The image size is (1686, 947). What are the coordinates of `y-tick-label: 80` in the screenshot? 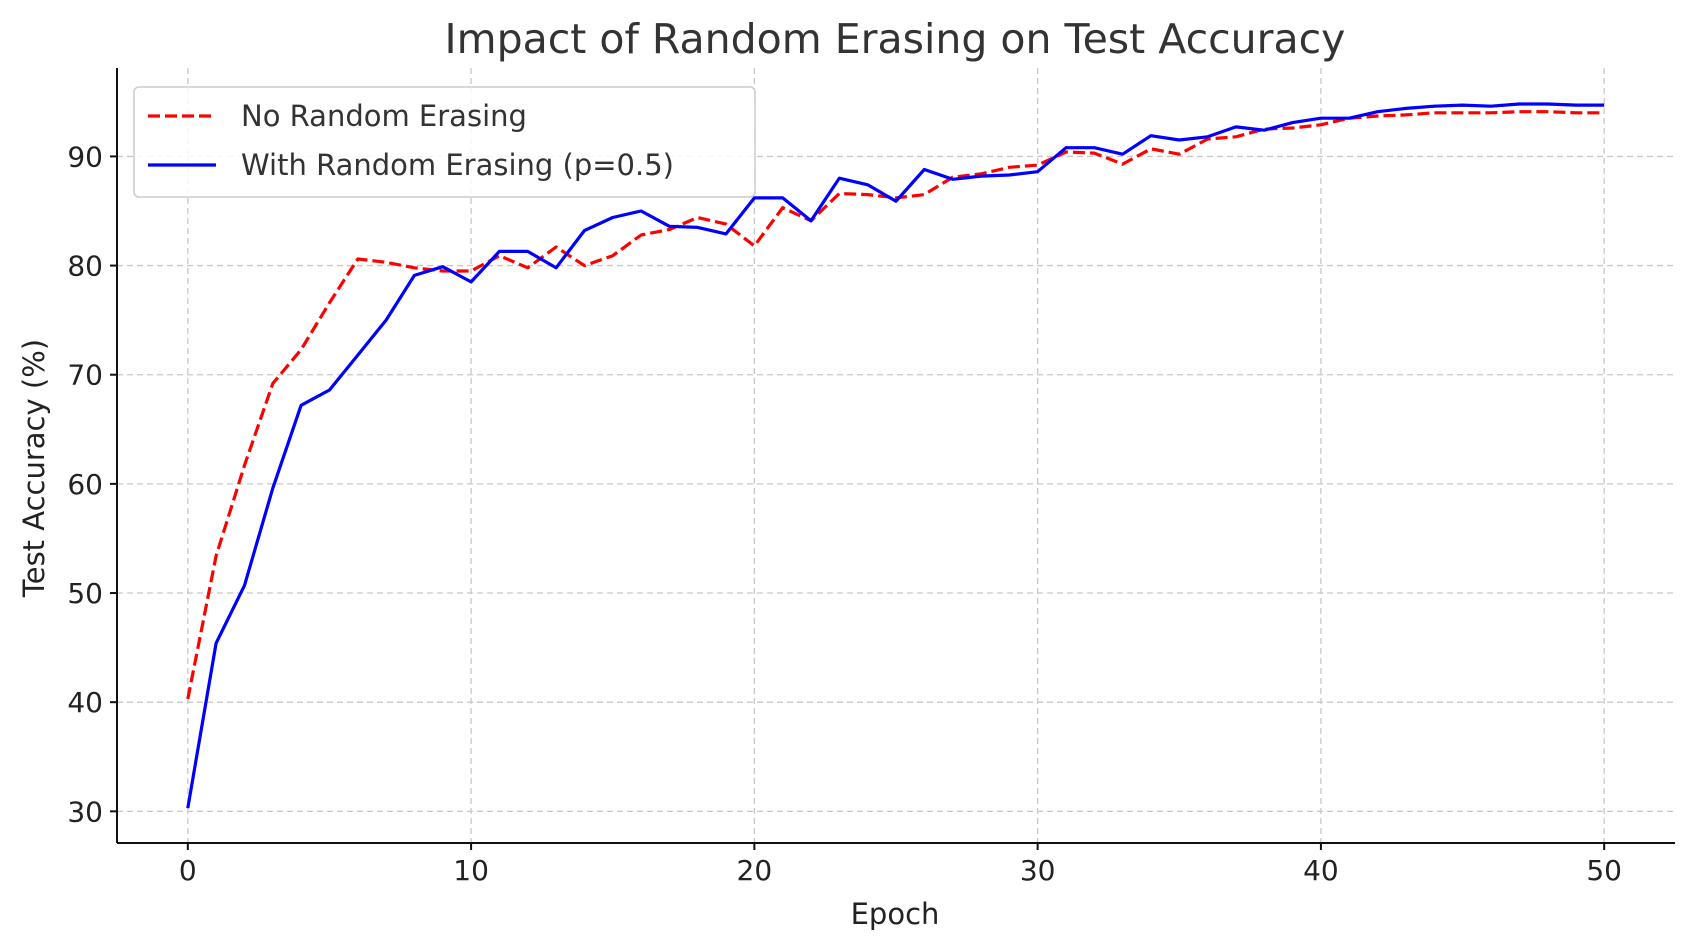 It's located at (85, 266).